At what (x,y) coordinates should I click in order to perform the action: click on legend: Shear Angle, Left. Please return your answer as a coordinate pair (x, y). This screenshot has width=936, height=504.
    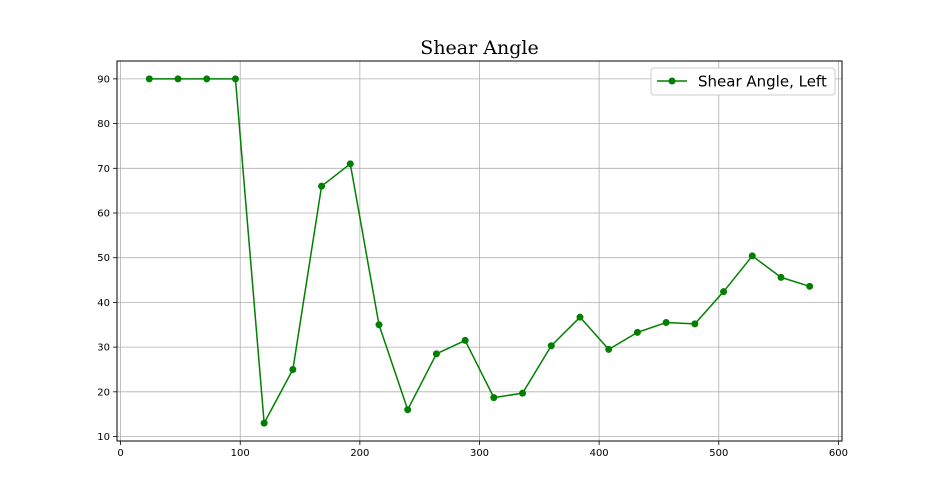
    Looking at the image, I should click on (743, 81).